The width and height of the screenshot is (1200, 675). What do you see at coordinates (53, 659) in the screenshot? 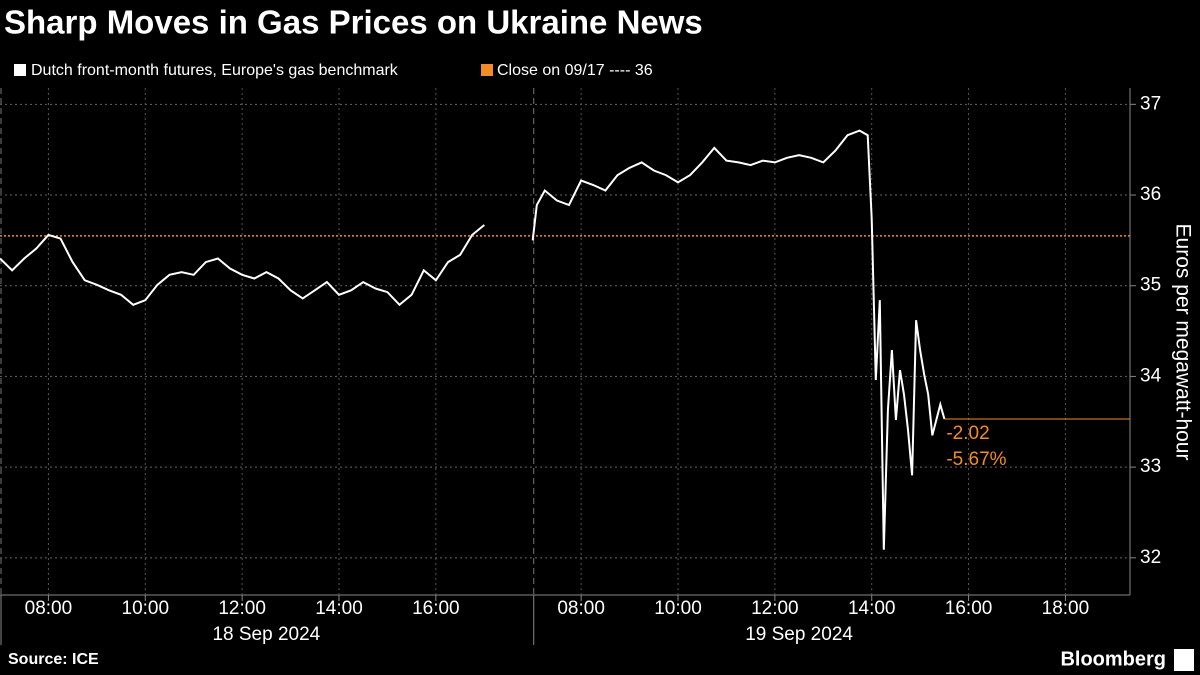
I see `source: Source: ICE` at bounding box center [53, 659].